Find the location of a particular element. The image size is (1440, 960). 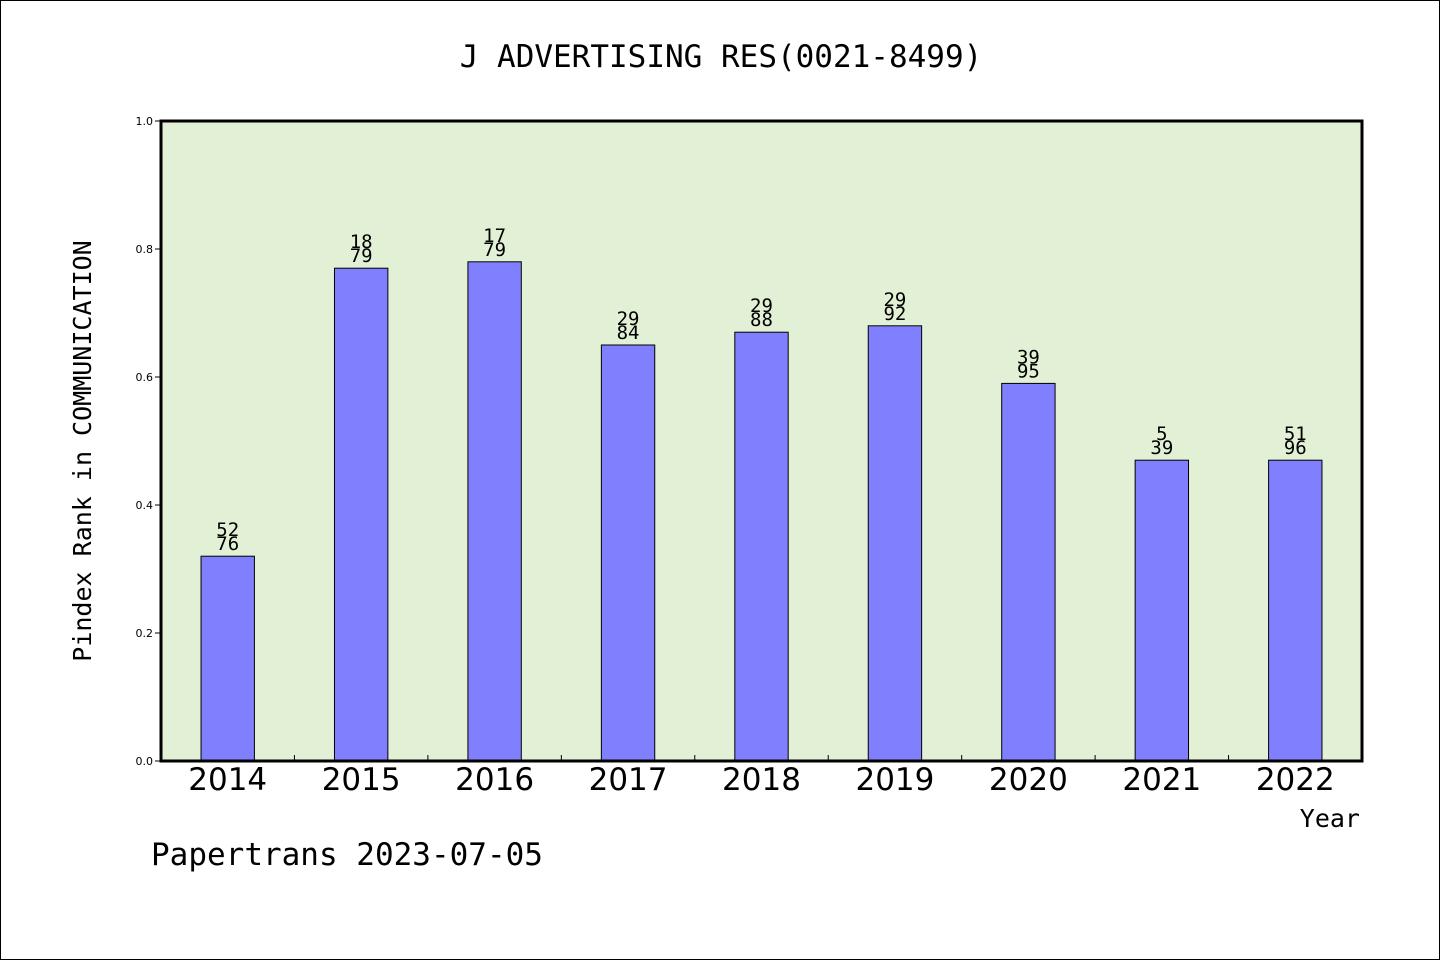

bar-2018 is located at coordinates (761, 546).